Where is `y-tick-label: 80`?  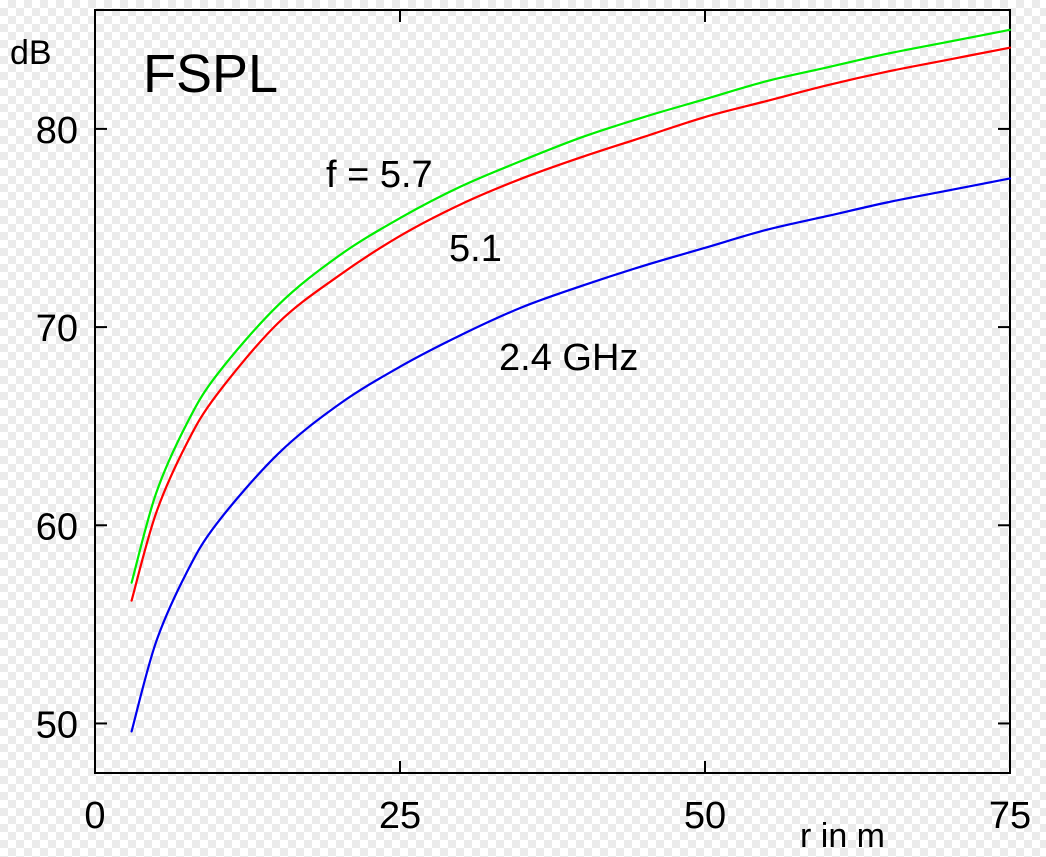 y-tick-label: 80 is located at coordinates (57, 131).